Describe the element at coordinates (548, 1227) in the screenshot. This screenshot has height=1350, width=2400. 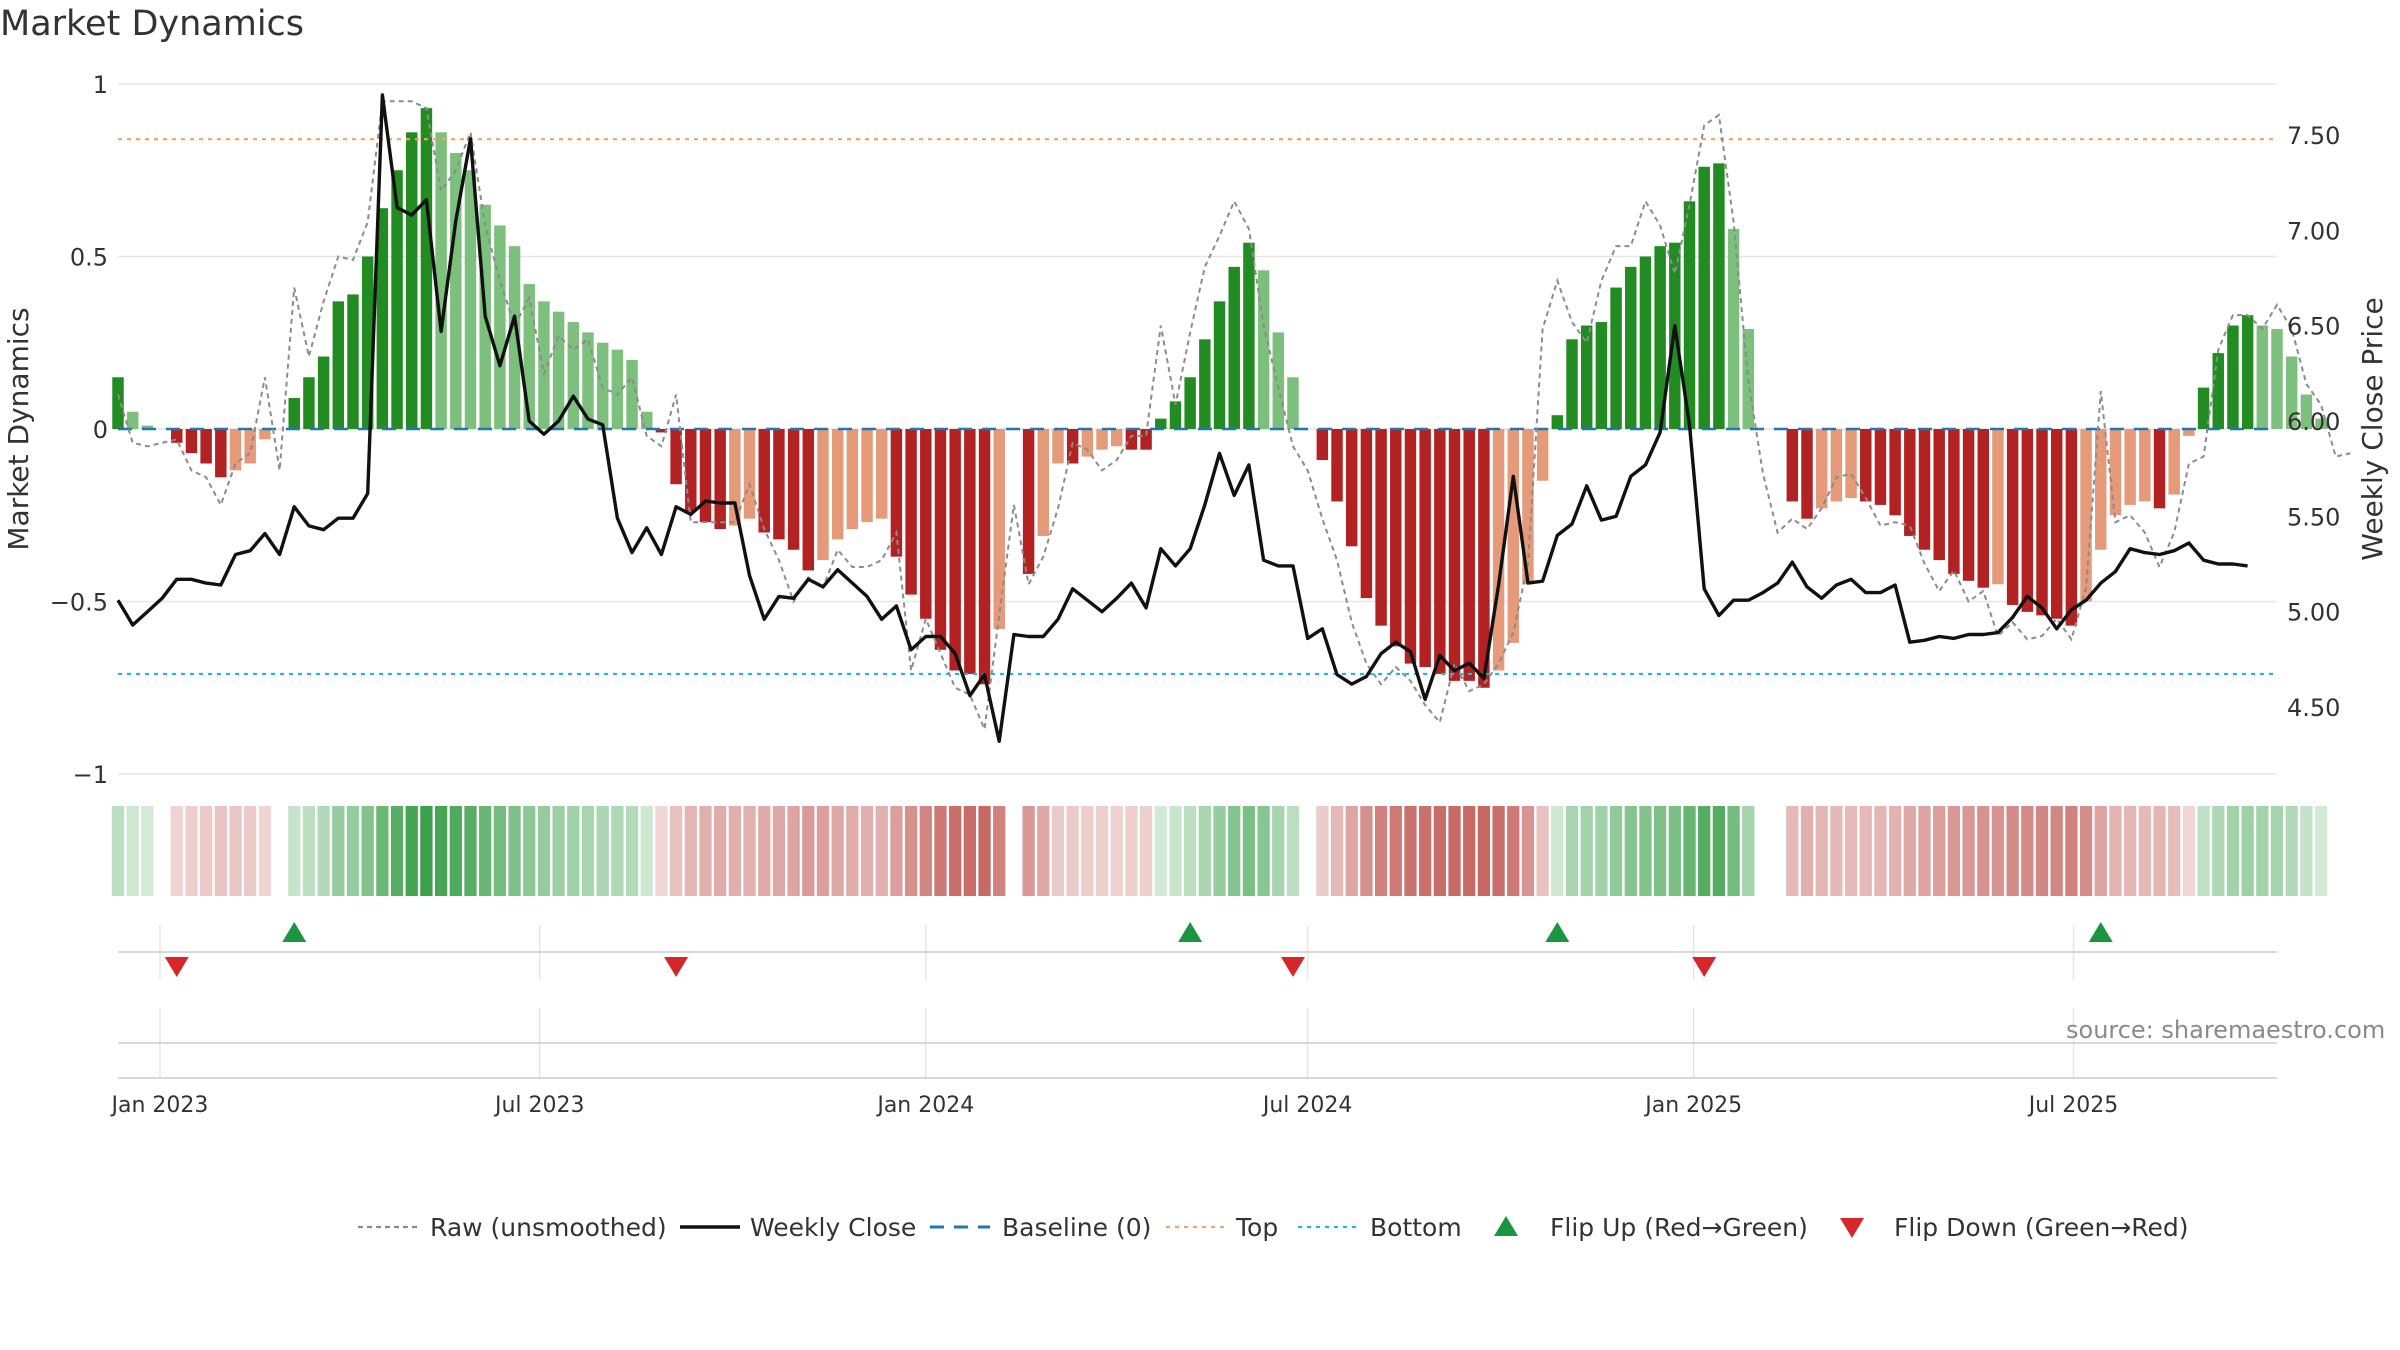
I see `legend-label-raw: Raw (unsmoothed)` at that location.